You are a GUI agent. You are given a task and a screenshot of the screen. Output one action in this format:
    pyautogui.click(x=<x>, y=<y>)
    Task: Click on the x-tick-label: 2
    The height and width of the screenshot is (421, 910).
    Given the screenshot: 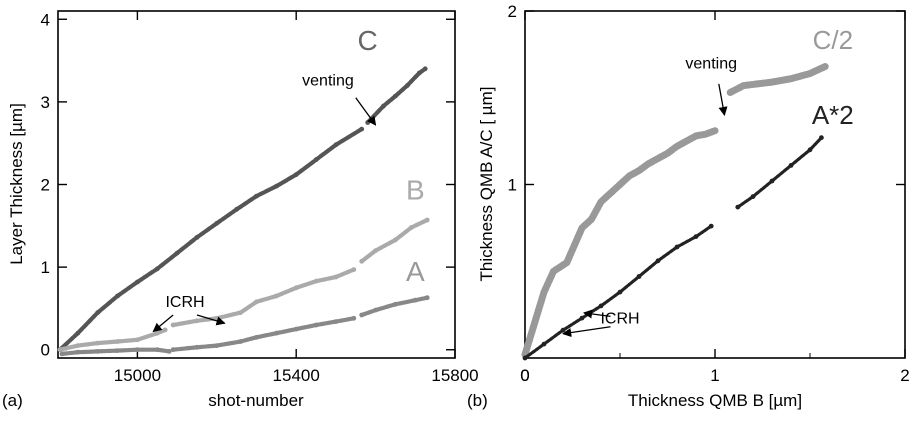 What is the action you would take?
    pyautogui.click(x=904, y=375)
    